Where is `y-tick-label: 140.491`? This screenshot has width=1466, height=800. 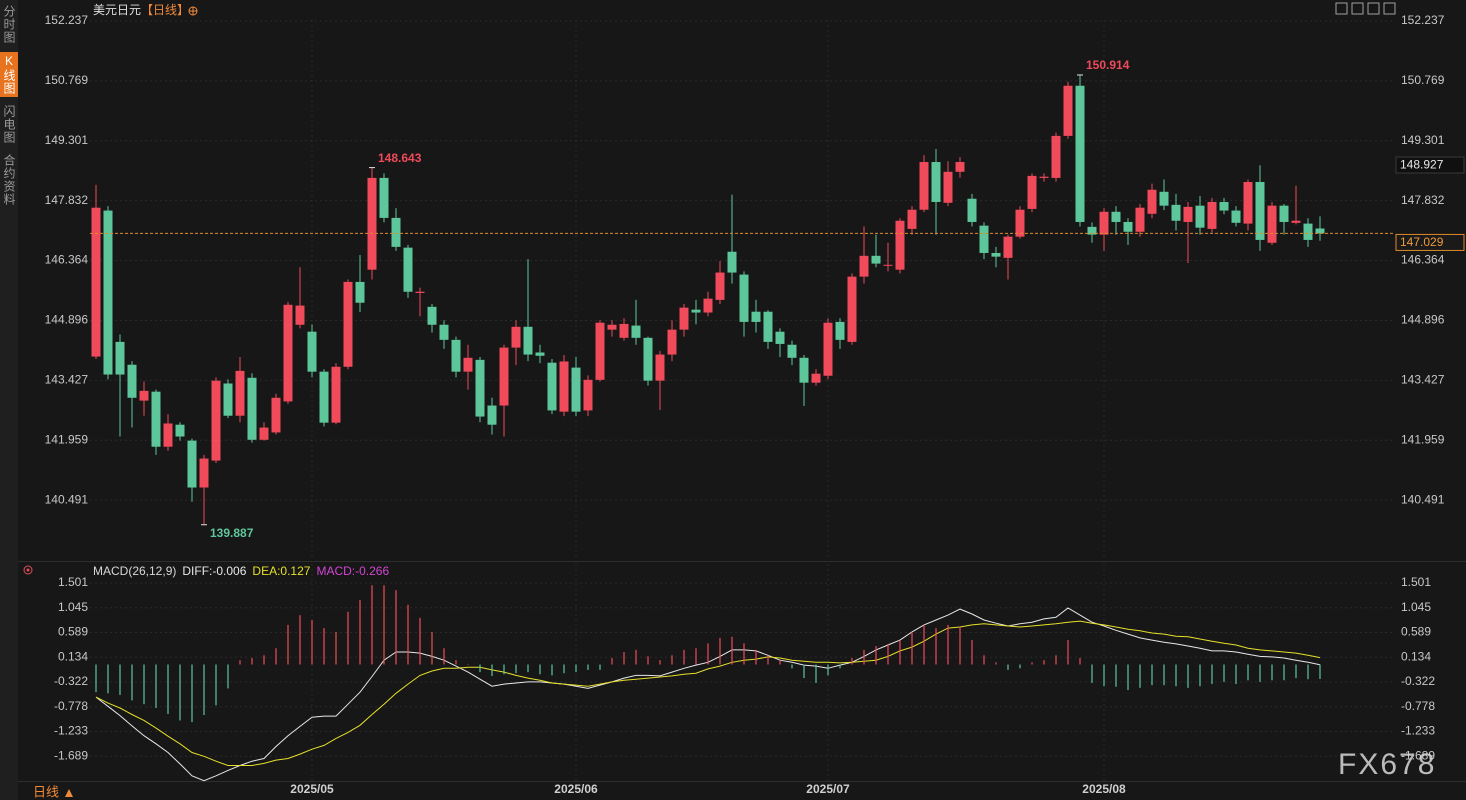 y-tick-label: 140.491 is located at coordinates (67, 499).